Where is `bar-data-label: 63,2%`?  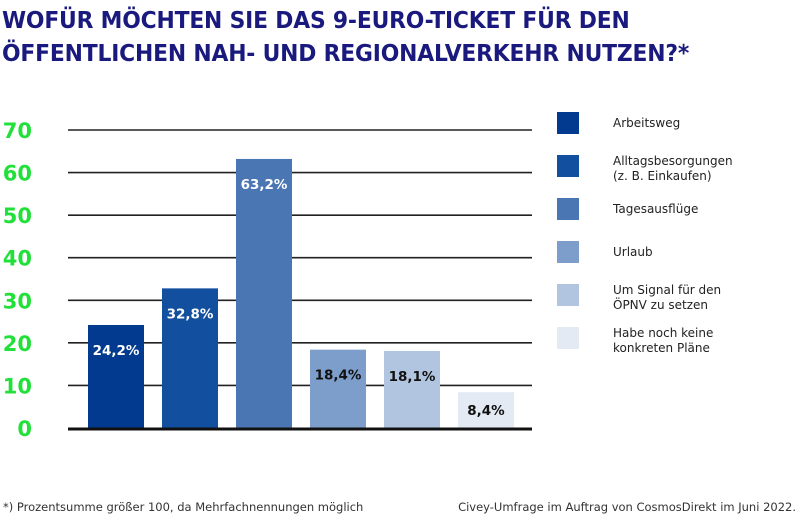
bar-data-label: 63,2% is located at coordinates (264, 185).